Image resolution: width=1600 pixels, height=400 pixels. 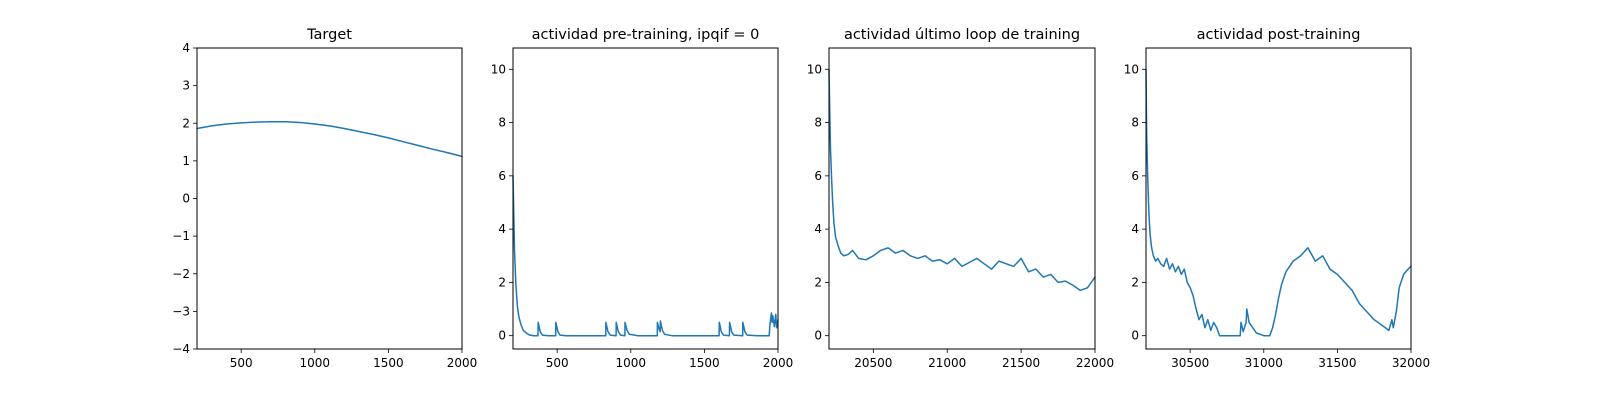 What do you see at coordinates (873, 363) in the screenshot?
I see `x-tick-label: 20500` at bounding box center [873, 363].